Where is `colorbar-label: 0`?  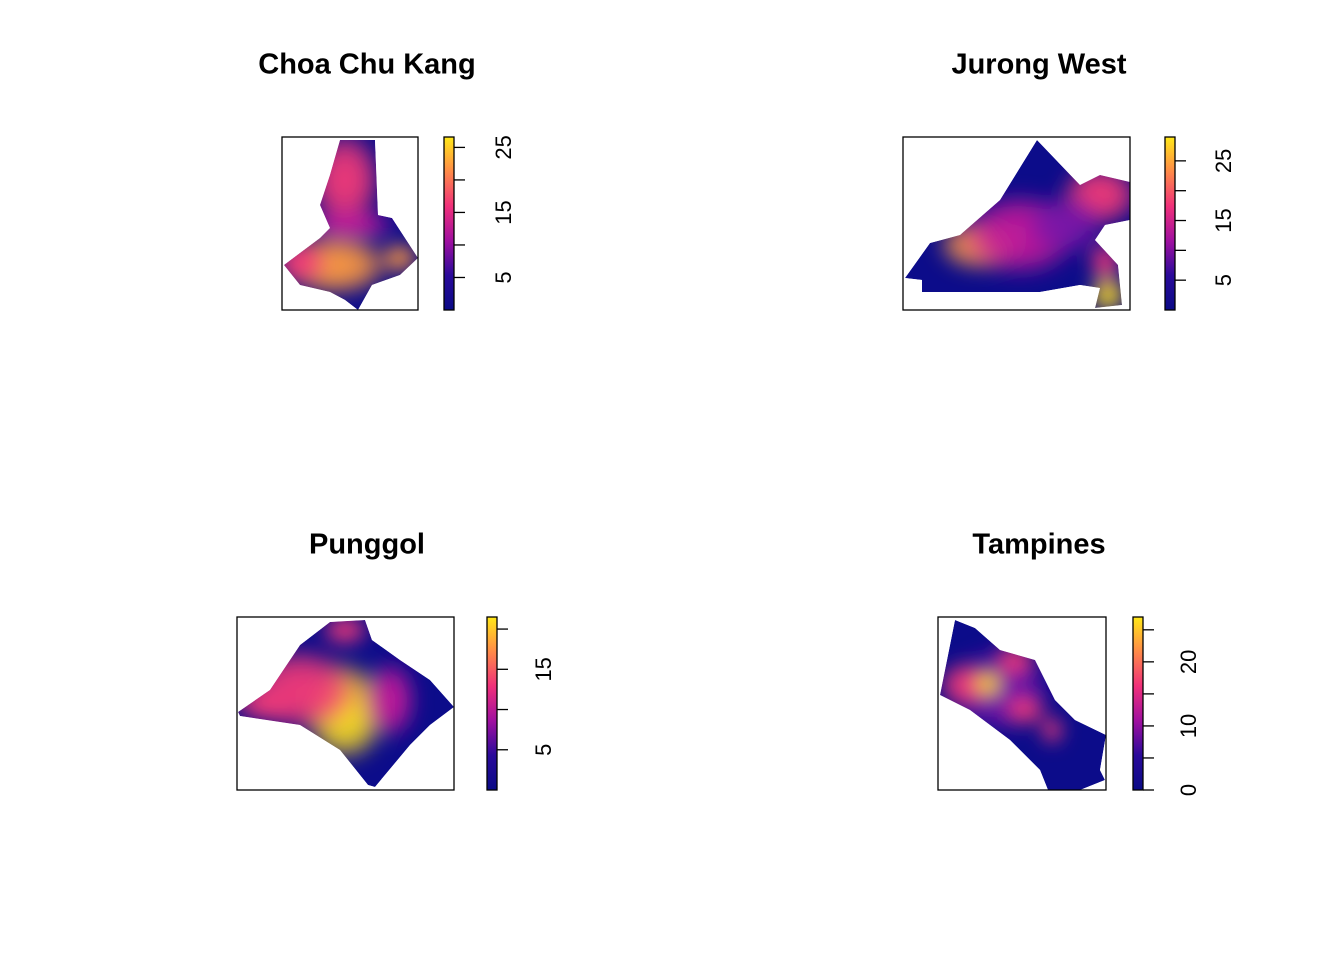
colorbar-label: 0 is located at coordinates (1188, 790).